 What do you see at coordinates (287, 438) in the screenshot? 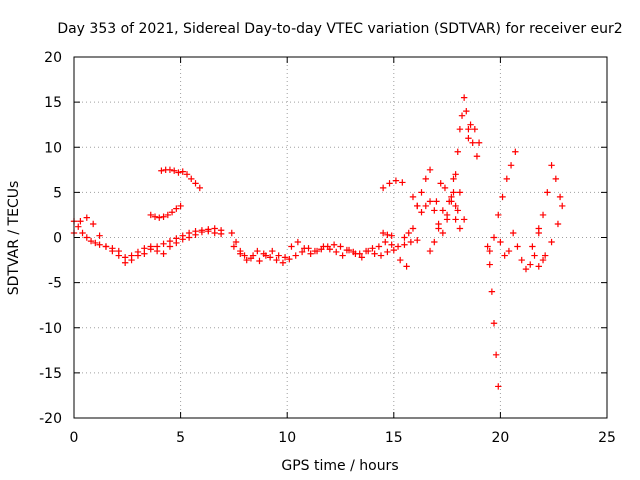
I see `x-tick-label: 10` at bounding box center [287, 438].